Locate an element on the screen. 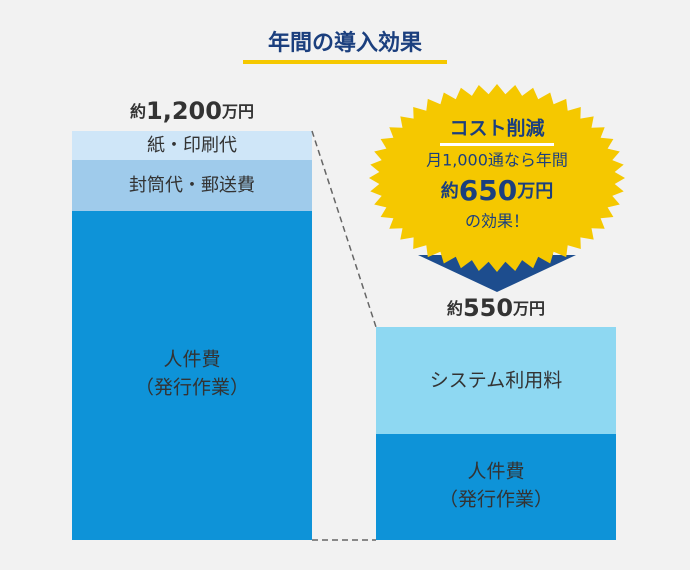 Image resolution: width=690 pixels, height=570 pixels. starburst is located at coordinates (497, 178).